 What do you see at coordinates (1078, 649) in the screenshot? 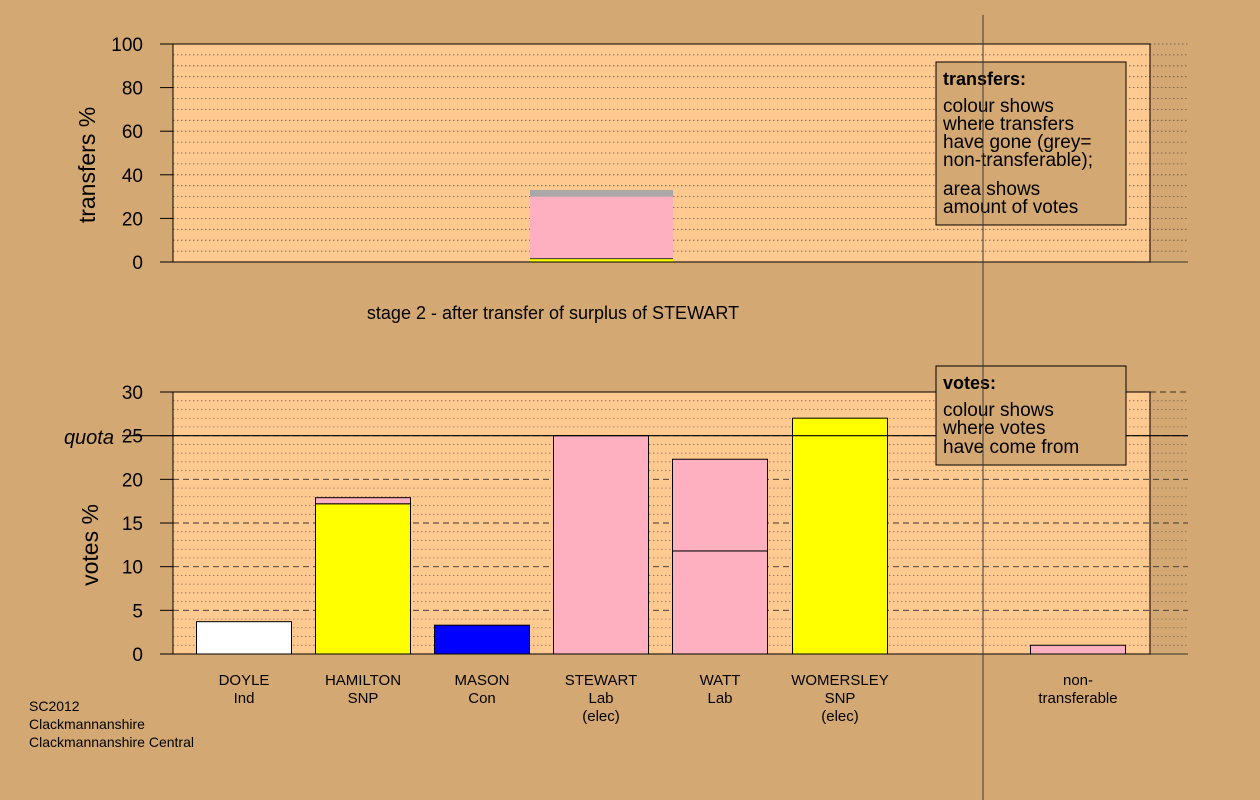
I see `non-transferable-bar` at bounding box center [1078, 649].